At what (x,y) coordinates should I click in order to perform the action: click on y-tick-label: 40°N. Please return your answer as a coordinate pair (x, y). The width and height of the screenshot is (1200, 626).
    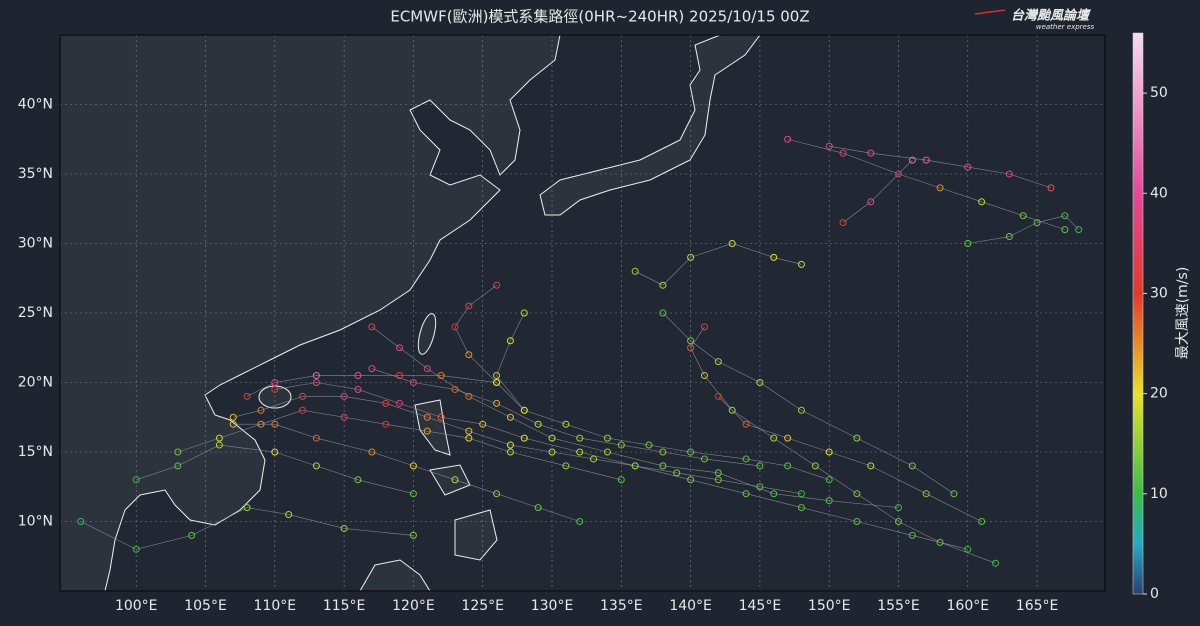
    Looking at the image, I should click on (35, 105).